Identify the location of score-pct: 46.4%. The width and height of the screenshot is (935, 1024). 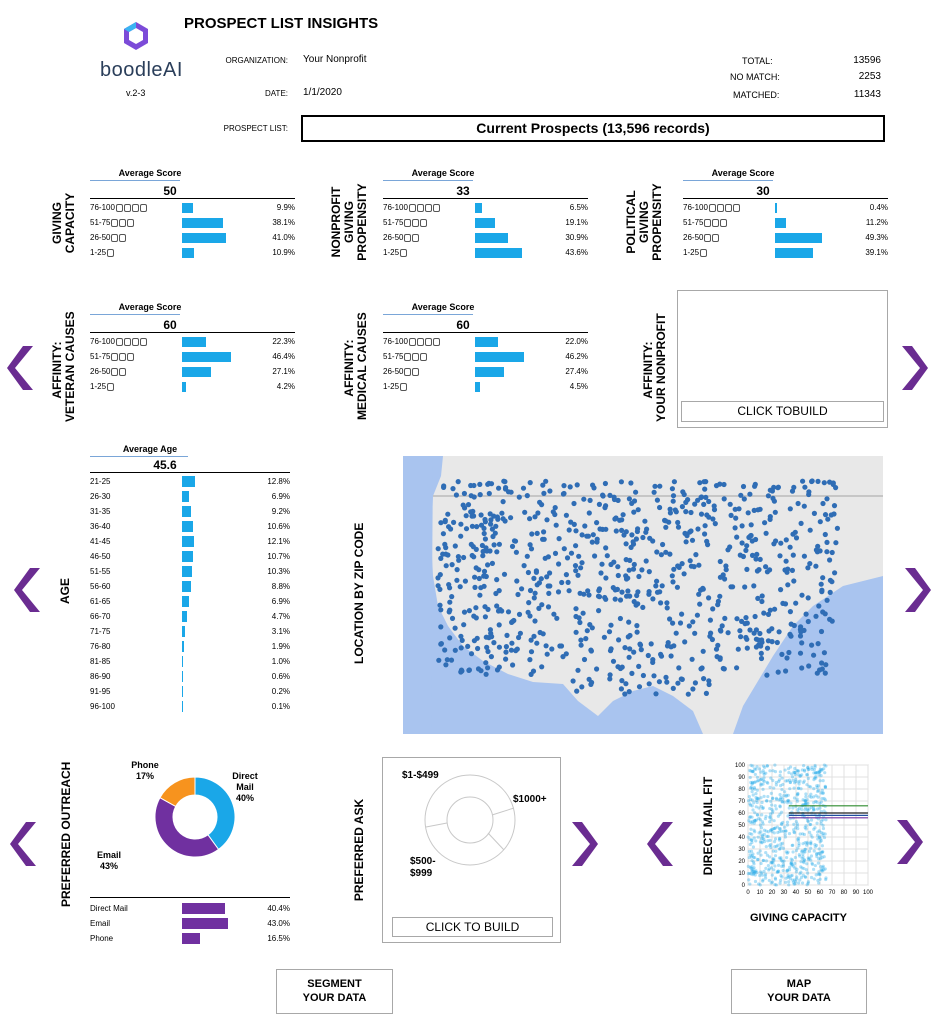
(283, 356).